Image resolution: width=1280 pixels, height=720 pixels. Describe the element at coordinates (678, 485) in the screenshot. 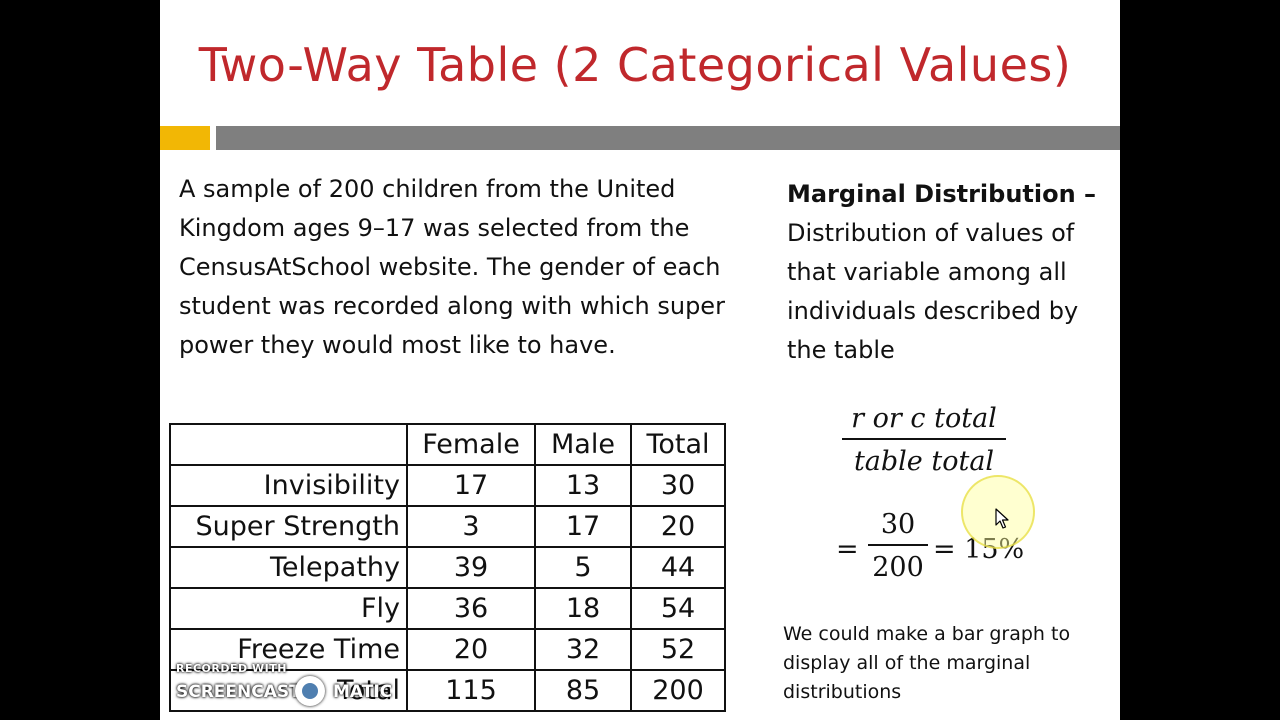

I see `cell-total: 30` at that location.